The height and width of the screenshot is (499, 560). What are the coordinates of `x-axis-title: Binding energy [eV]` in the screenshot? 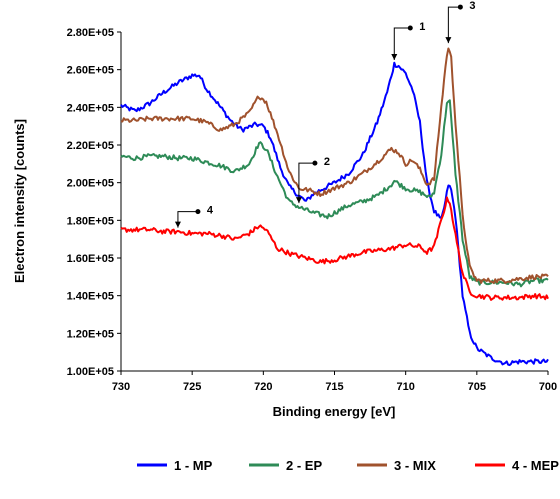 It's located at (334, 411).